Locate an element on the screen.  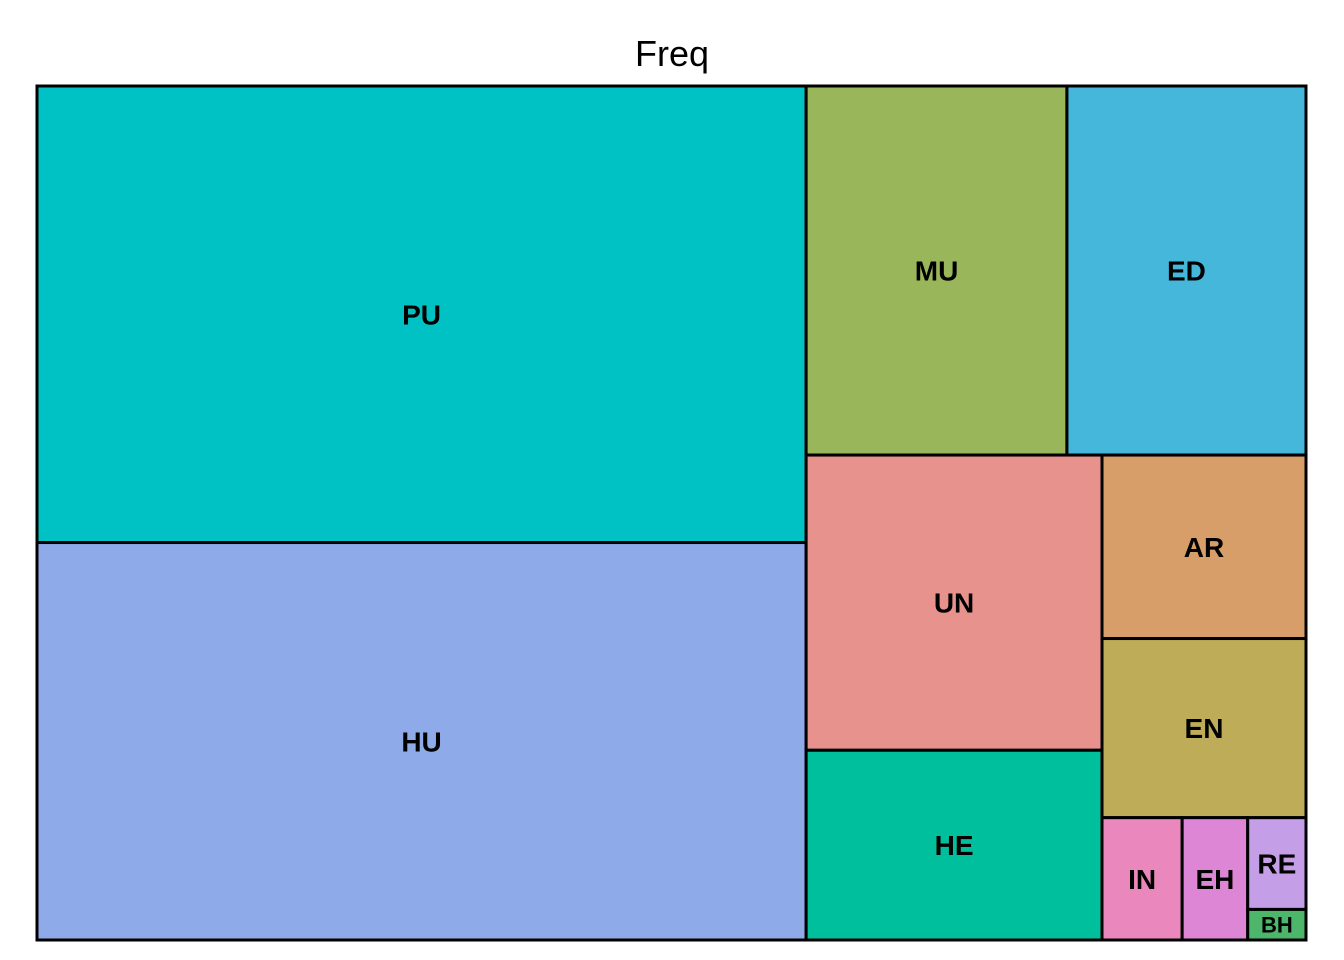
tile-en is located at coordinates (1204, 728).